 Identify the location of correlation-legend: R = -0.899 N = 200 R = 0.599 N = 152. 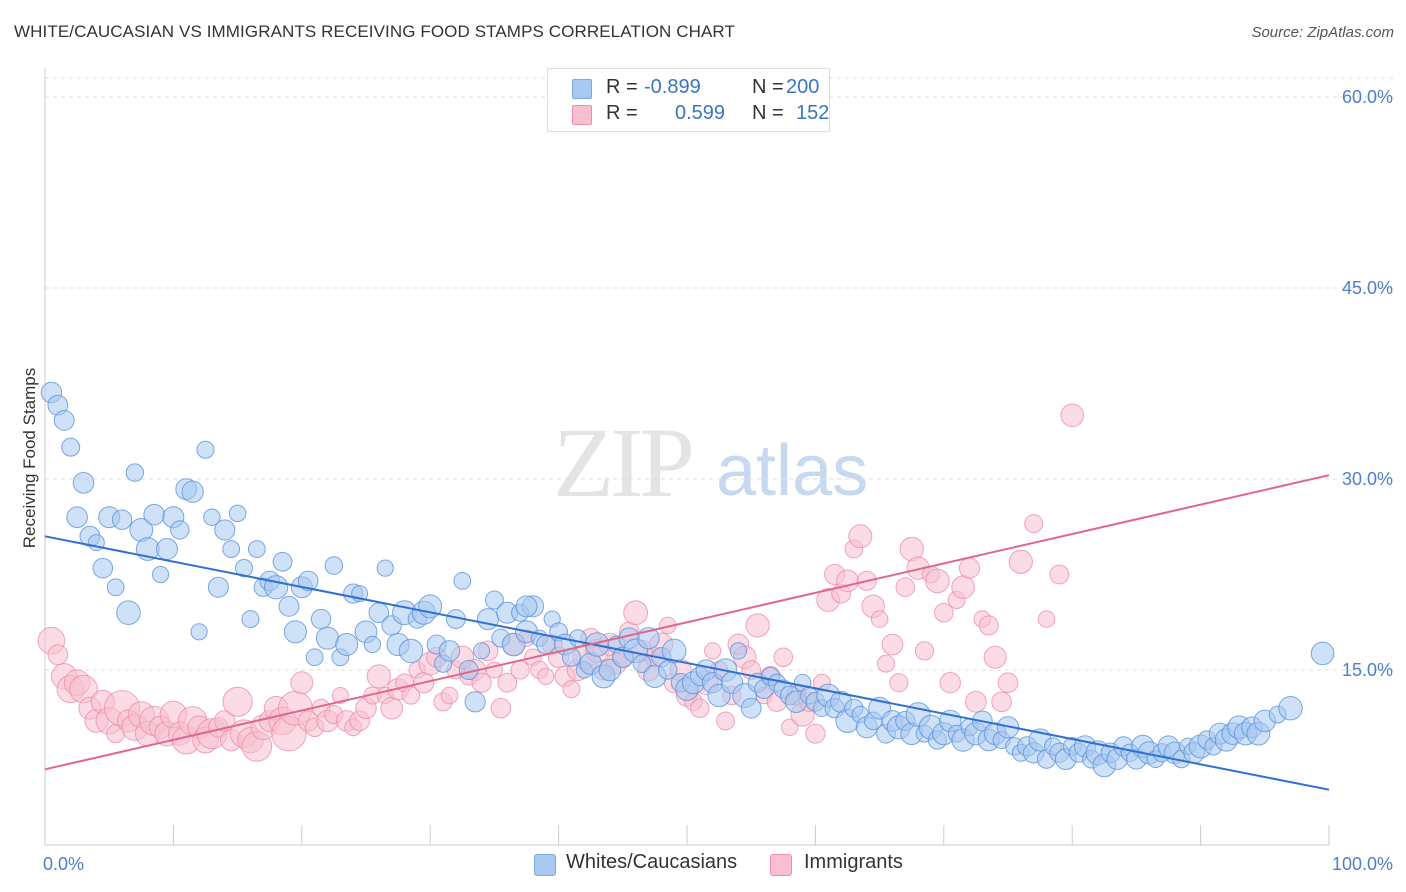
(688, 100).